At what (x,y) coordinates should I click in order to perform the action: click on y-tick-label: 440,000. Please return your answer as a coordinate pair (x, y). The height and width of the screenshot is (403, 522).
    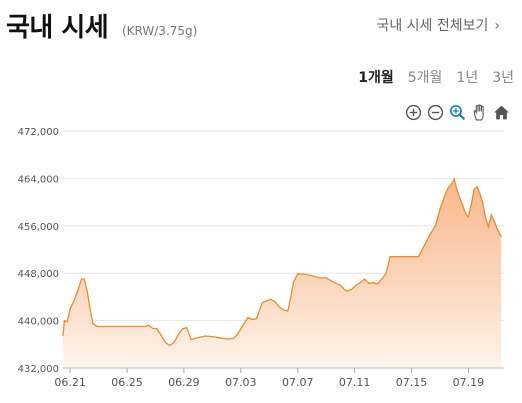
    Looking at the image, I should click on (38, 322).